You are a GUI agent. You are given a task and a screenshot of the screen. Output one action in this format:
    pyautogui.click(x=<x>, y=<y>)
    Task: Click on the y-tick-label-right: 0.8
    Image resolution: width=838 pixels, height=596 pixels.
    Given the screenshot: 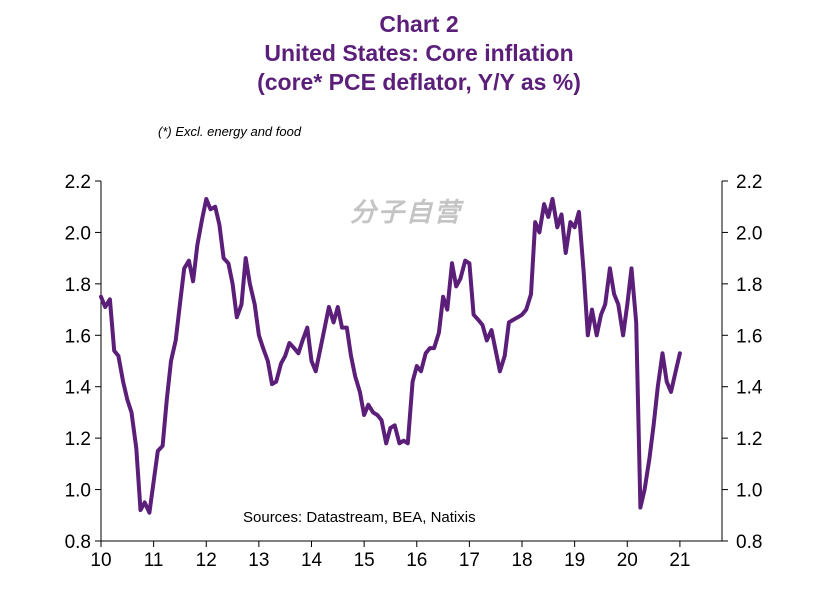 What is the action you would take?
    pyautogui.click(x=749, y=542)
    